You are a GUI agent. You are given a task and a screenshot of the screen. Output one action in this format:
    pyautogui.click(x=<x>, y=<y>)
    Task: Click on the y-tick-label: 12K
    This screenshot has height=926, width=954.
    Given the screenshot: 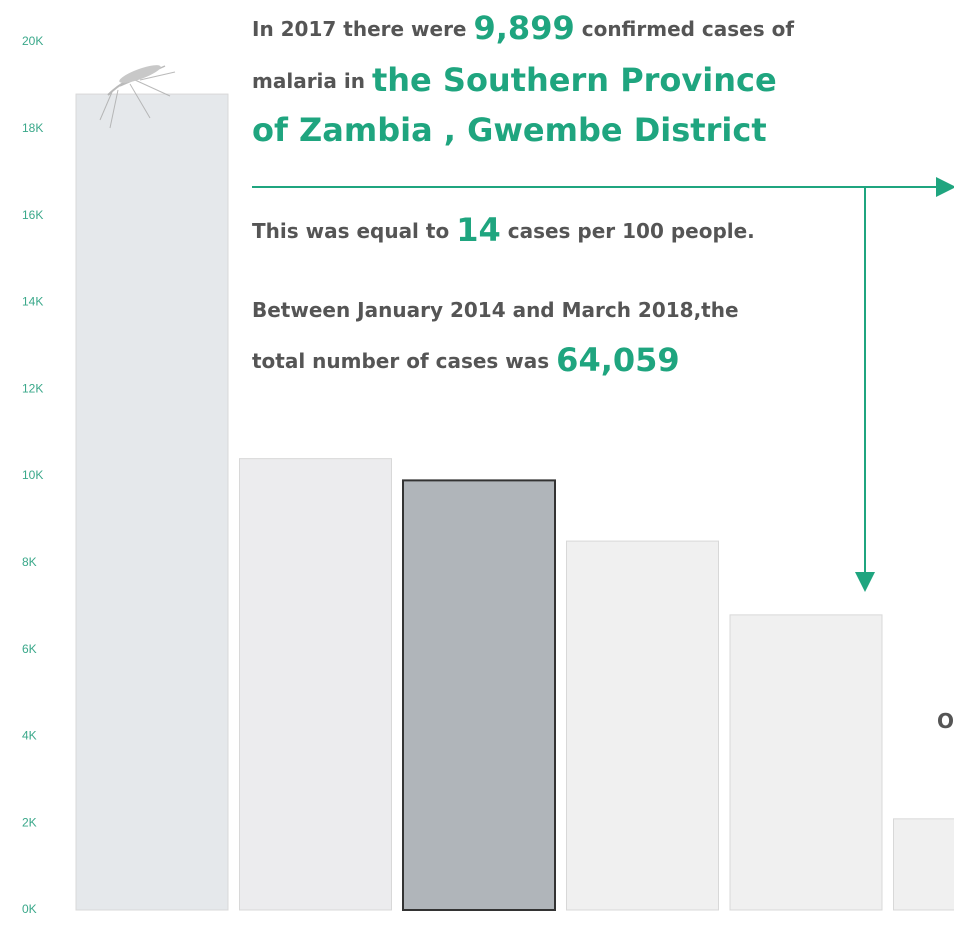 What is the action you would take?
    pyautogui.click(x=32, y=388)
    